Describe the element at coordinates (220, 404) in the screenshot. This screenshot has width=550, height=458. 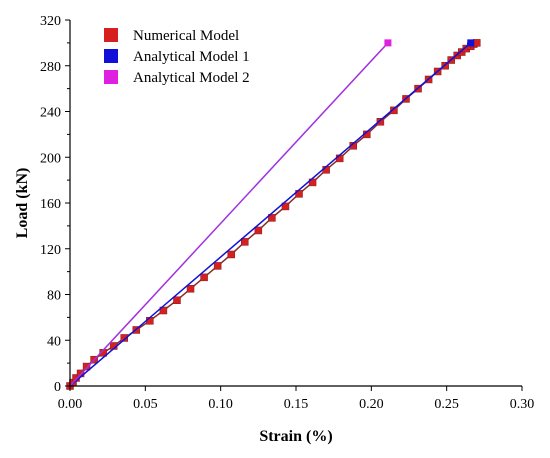
I see `x-tick-label: 0.10` at that location.